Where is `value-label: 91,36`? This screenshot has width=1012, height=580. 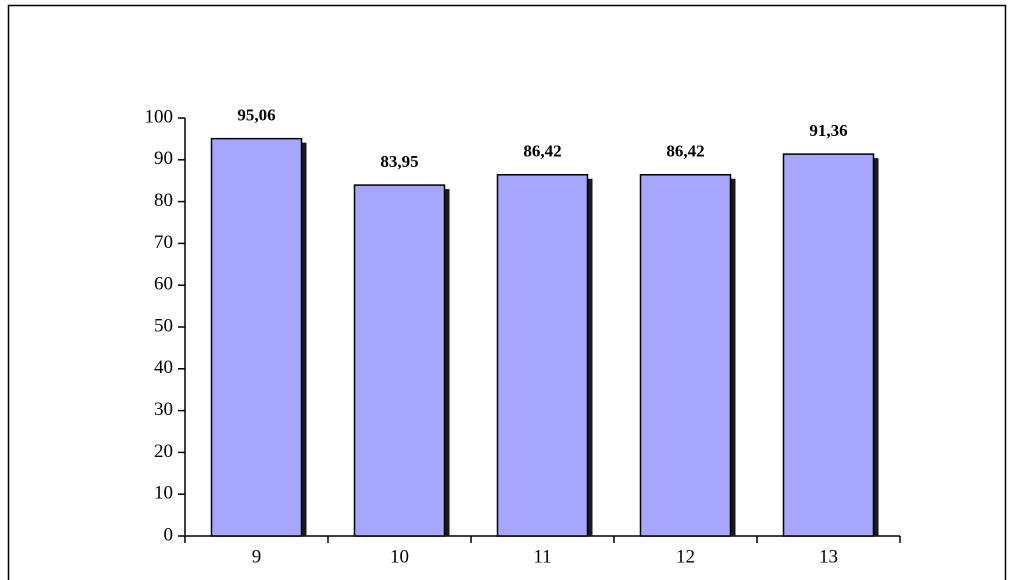 value-label: 91,36 is located at coordinates (828, 130).